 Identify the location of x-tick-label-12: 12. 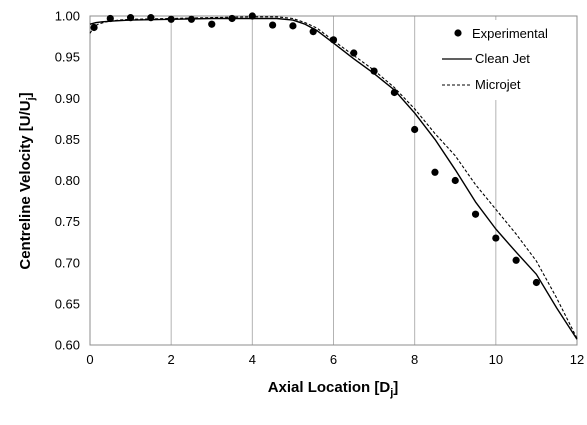
(577, 359).